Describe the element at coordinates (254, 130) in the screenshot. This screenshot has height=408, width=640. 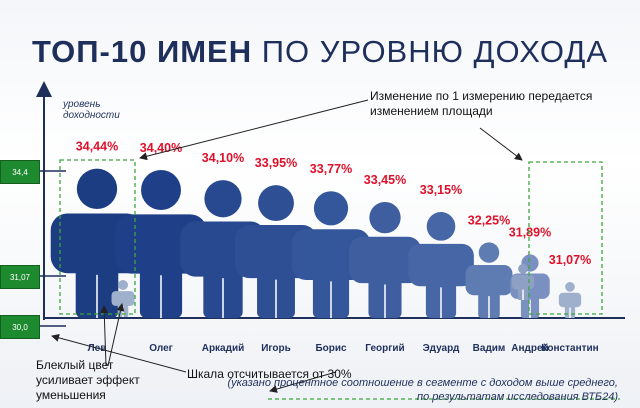
I see `arrow-change-left` at that location.